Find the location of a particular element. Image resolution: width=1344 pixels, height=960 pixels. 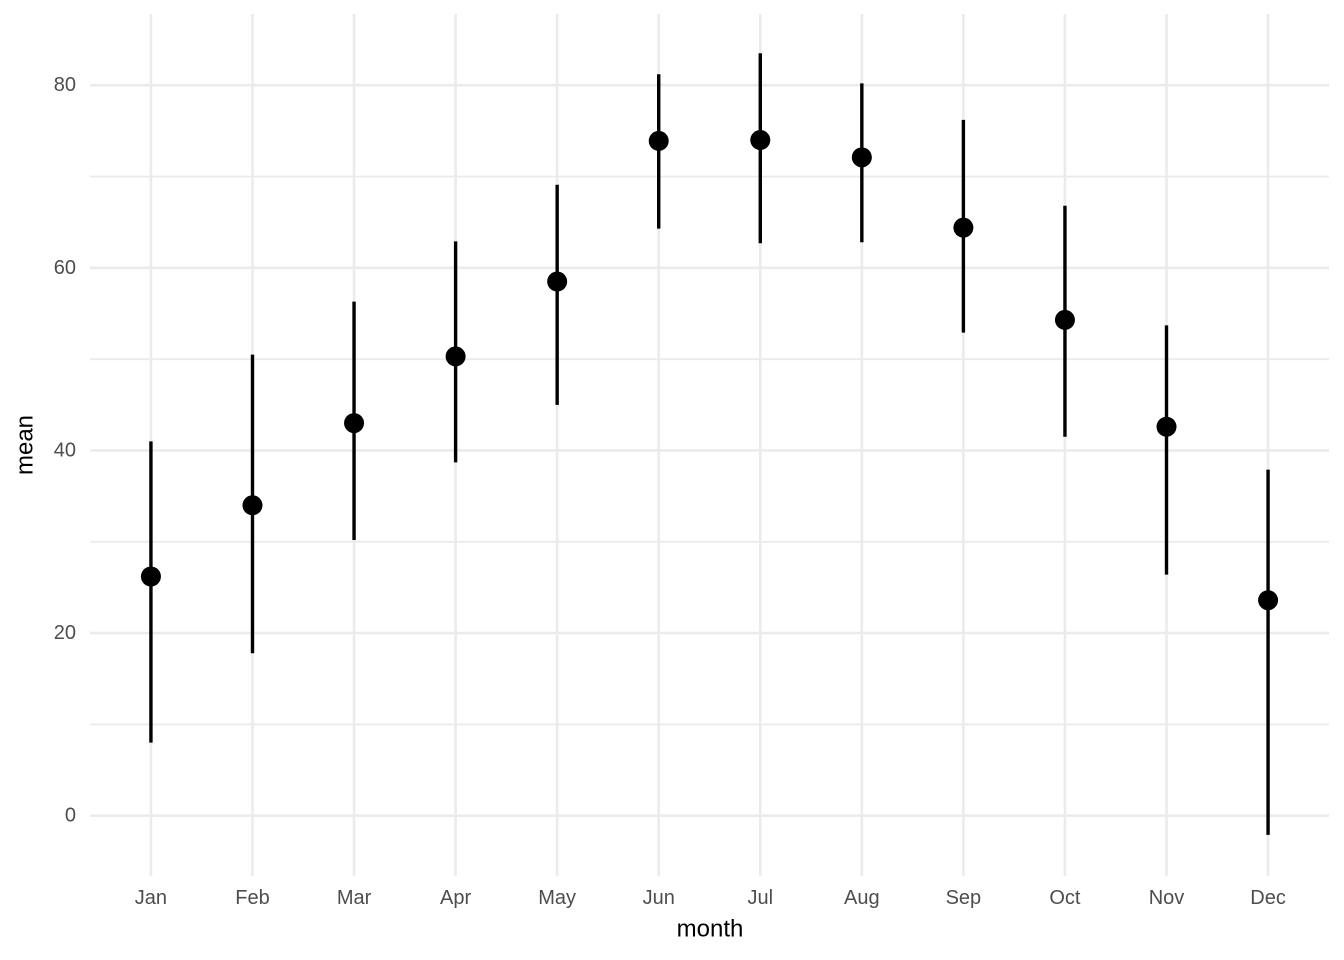

mean-point-mar is located at coordinates (354, 423).